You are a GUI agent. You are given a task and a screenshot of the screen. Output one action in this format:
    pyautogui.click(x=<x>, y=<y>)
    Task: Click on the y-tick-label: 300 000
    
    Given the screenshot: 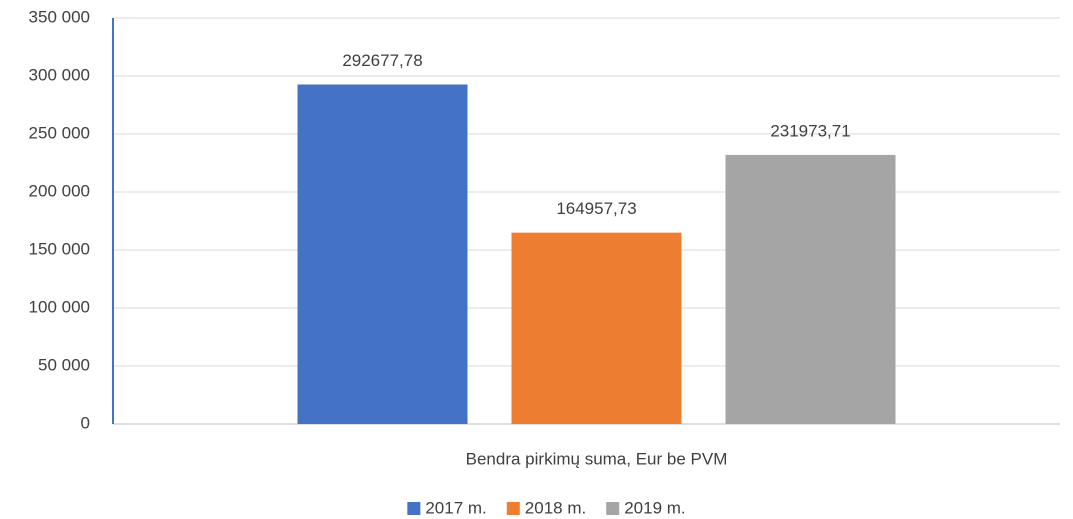 What is the action you would take?
    pyautogui.click(x=59, y=74)
    